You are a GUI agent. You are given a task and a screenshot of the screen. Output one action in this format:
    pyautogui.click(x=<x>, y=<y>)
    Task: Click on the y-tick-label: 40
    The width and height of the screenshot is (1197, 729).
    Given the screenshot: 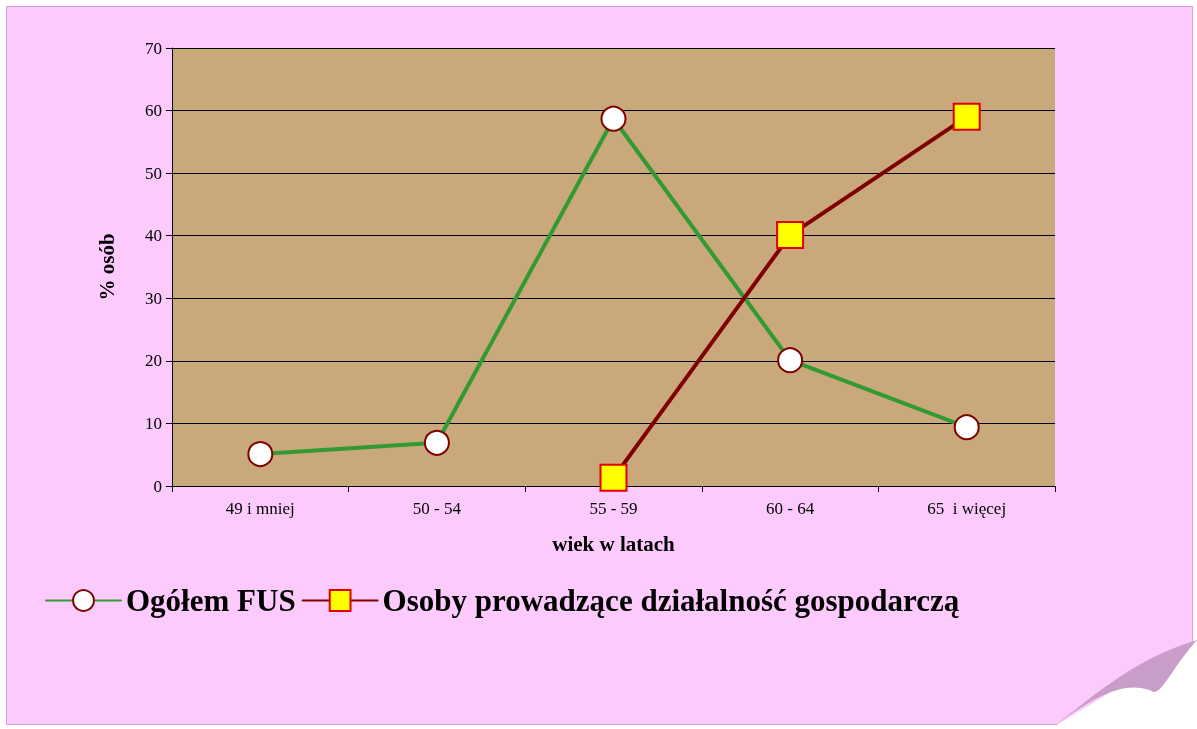 What is the action you would take?
    pyautogui.click(x=153, y=236)
    